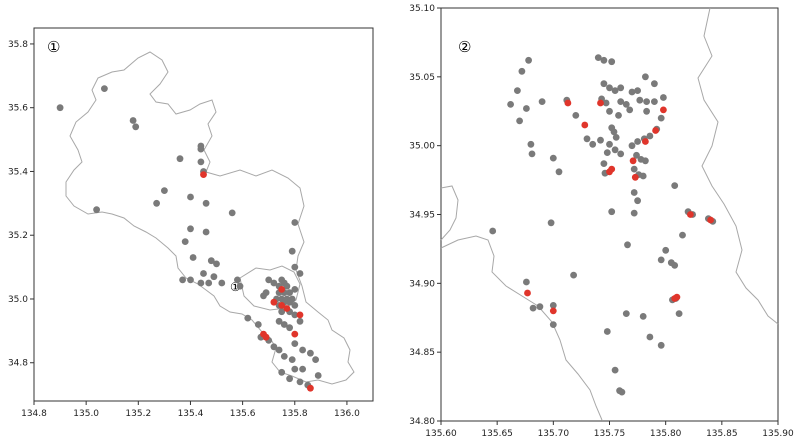 This screenshot has height=440, width=800. I want to click on y-tick-label: 35.4, so click(18, 172).